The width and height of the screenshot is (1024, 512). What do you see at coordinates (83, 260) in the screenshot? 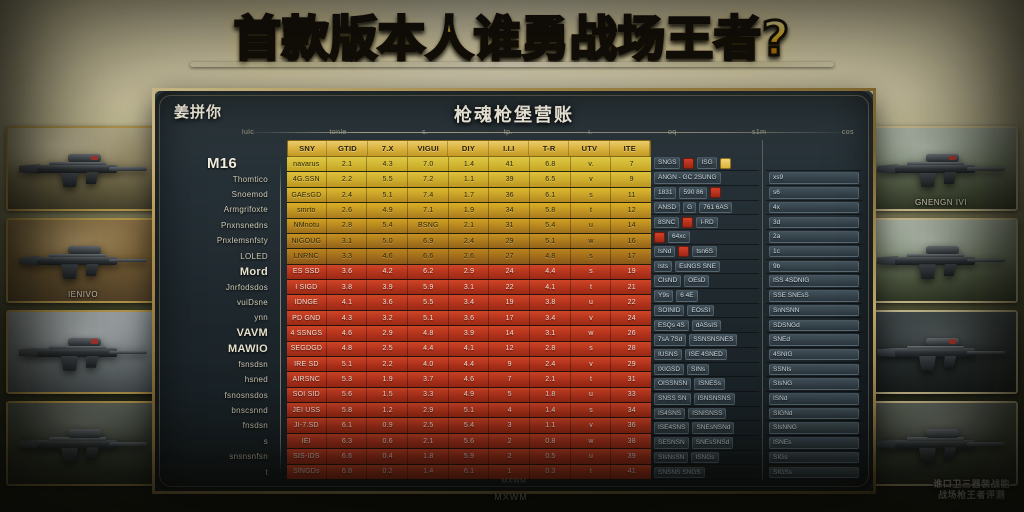
I see `thumb-carbine: IENIVO` at bounding box center [83, 260].